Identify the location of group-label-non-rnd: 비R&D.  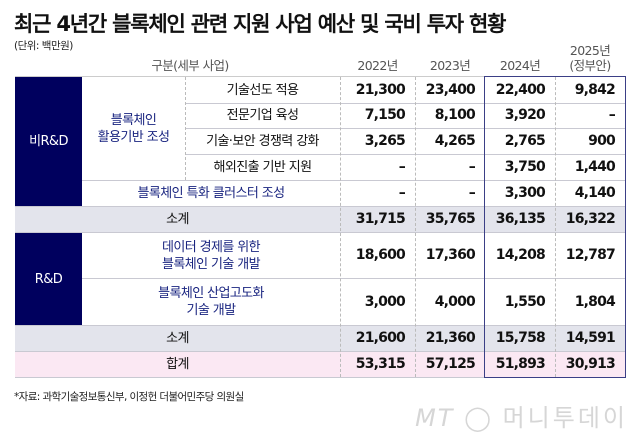
(48, 141).